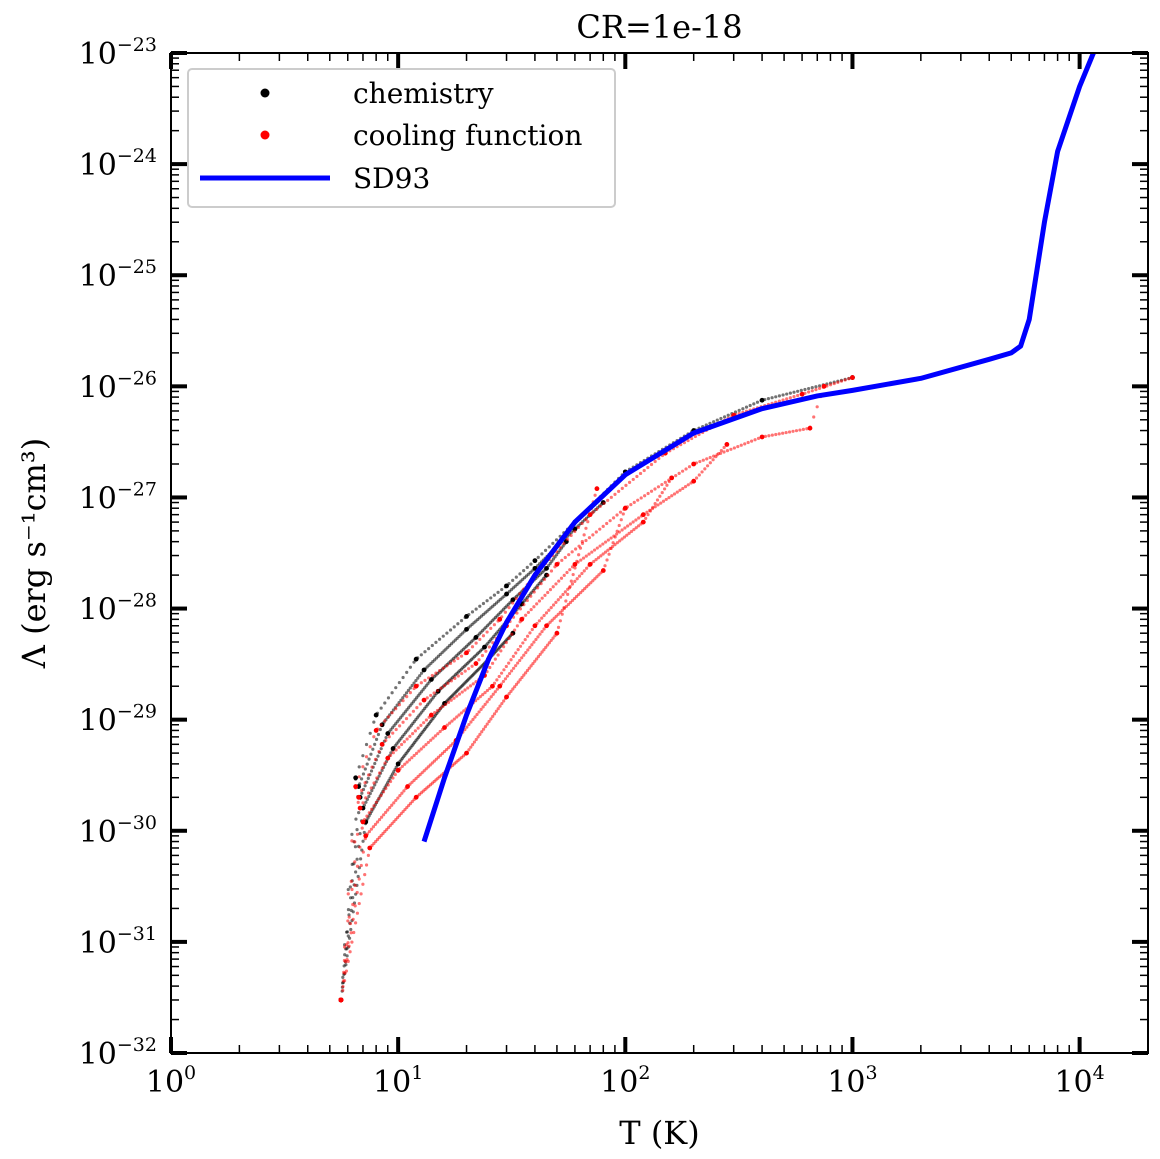 The width and height of the screenshot is (1160, 1159). What do you see at coordinates (401, 138) in the screenshot?
I see `legend-box` at bounding box center [401, 138].